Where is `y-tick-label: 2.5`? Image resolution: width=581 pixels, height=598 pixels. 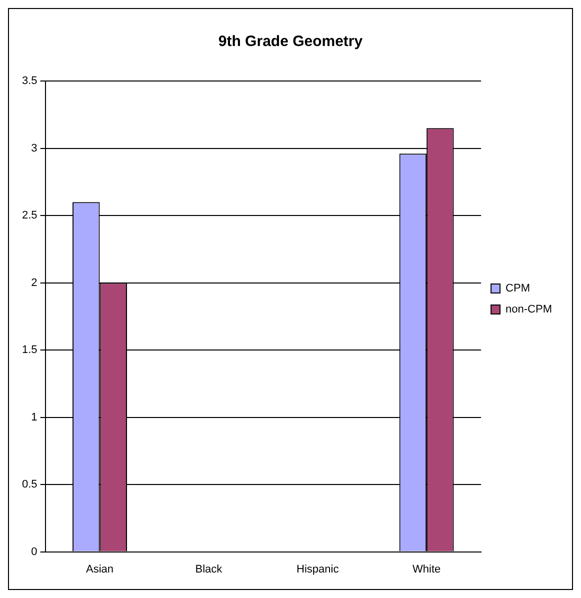 y-tick-label: 2.5 is located at coordinates (30, 216).